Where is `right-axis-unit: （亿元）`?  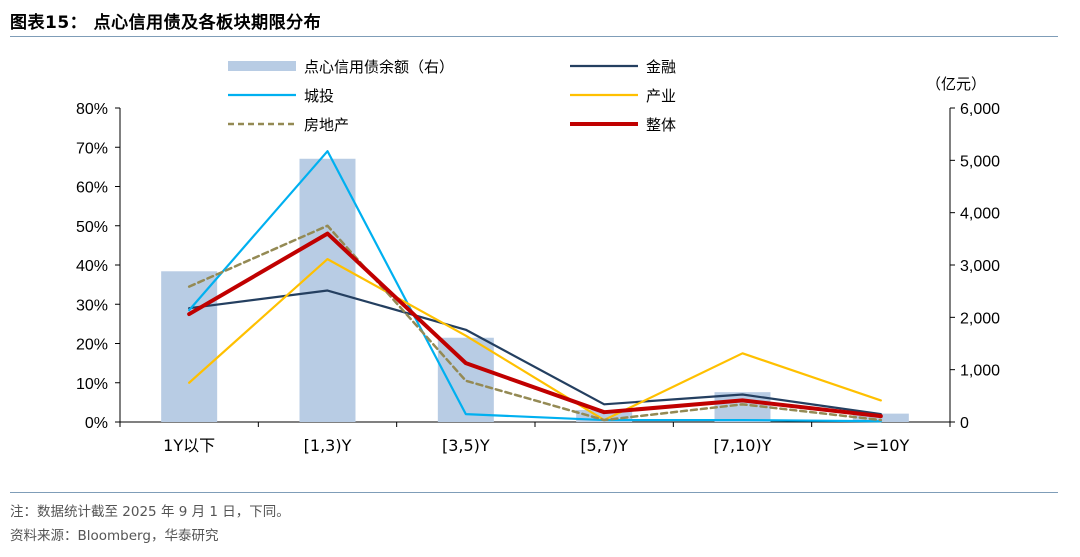 right-axis-unit: （亿元） is located at coordinates (956, 84).